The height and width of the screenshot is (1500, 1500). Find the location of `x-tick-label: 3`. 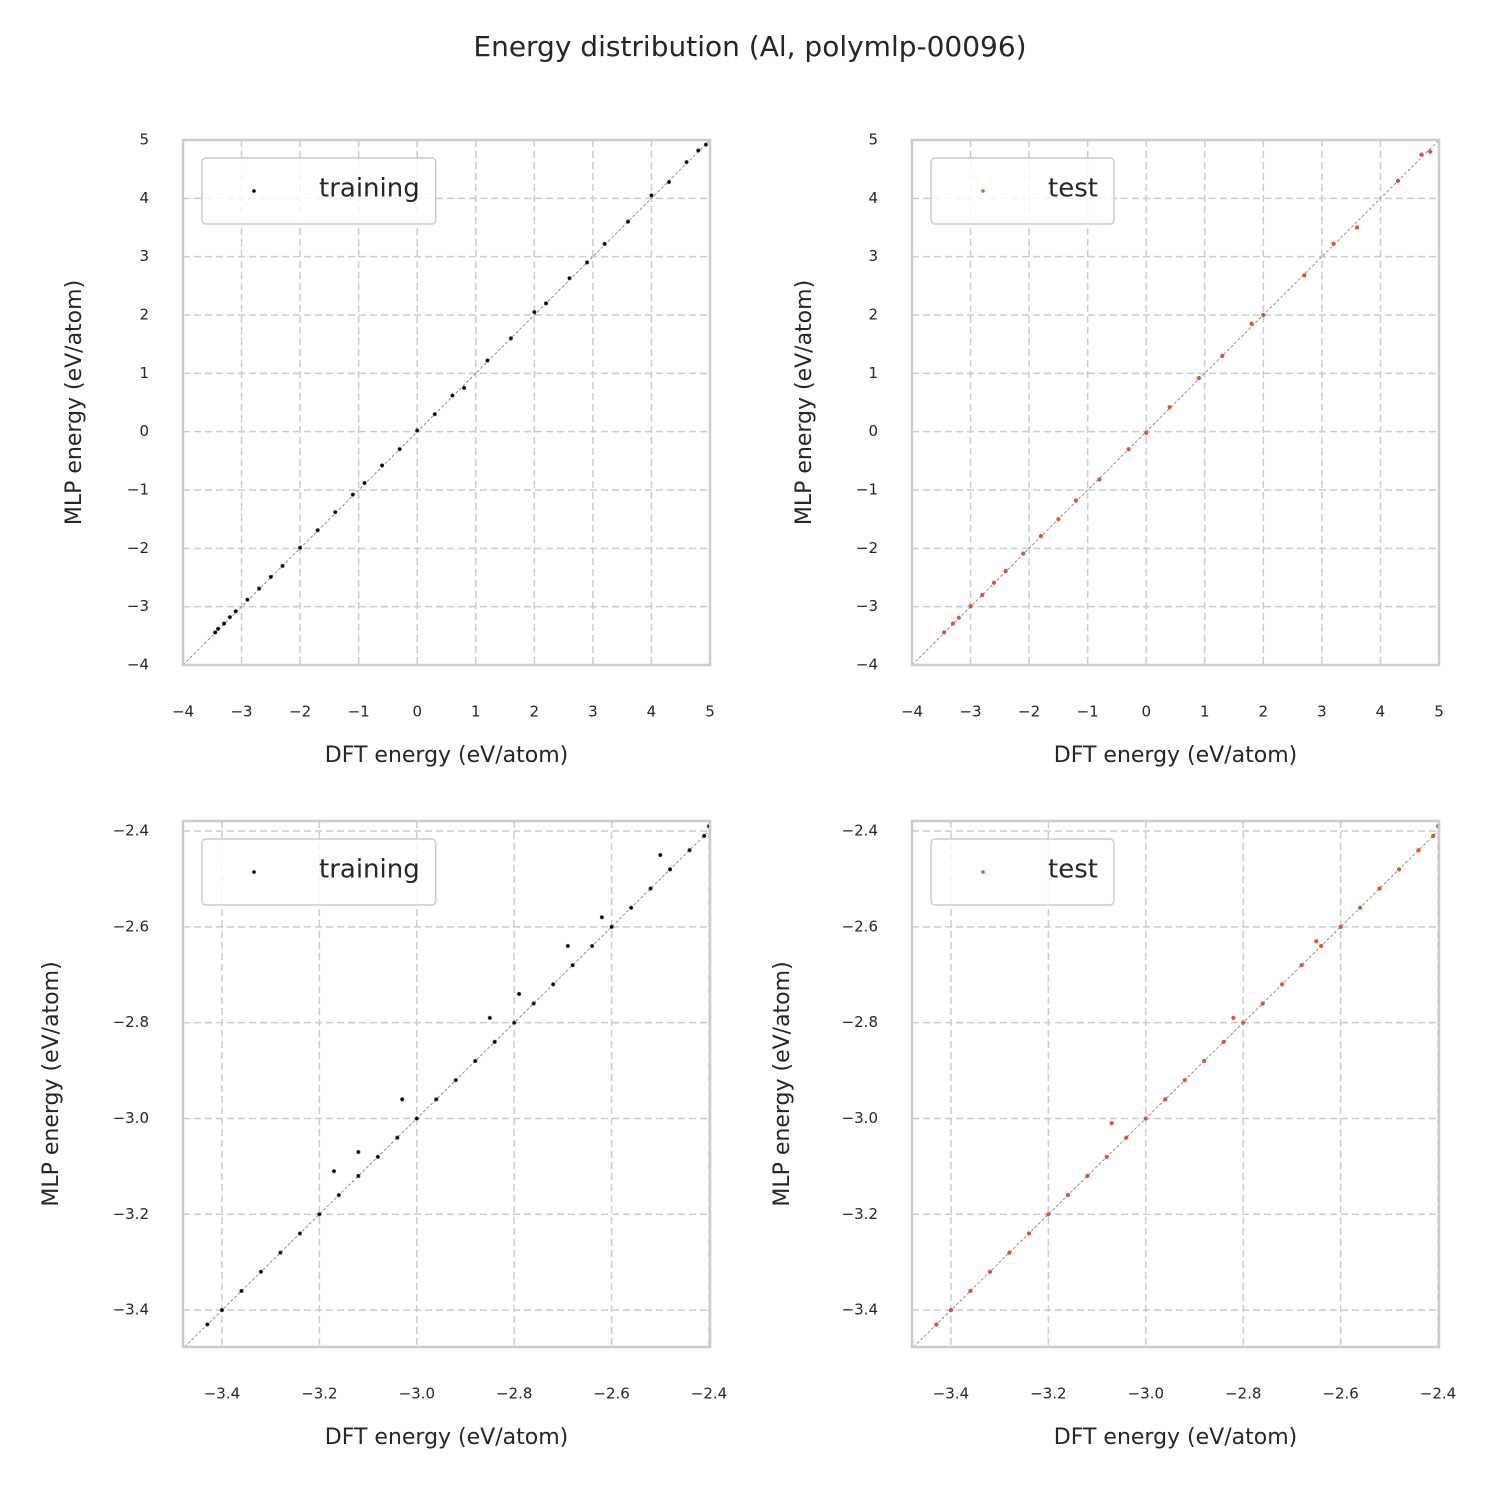

x-tick-label: 3 is located at coordinates (593, 712).